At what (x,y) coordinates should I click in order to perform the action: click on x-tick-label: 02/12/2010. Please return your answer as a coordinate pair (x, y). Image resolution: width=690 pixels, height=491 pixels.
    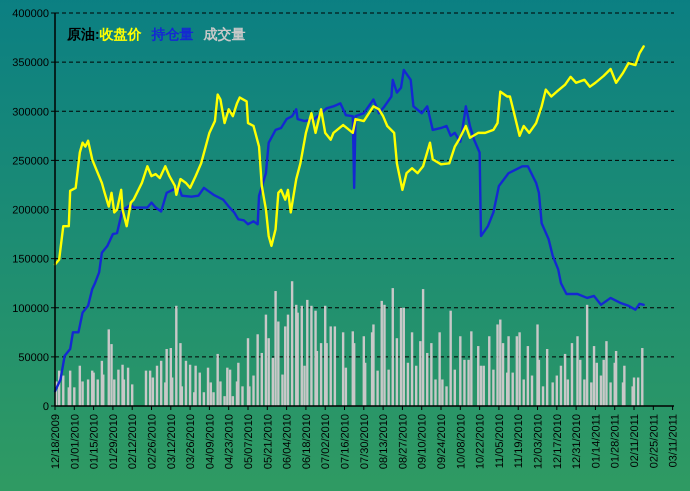
    Looking at the image, I should click on (133, 442).